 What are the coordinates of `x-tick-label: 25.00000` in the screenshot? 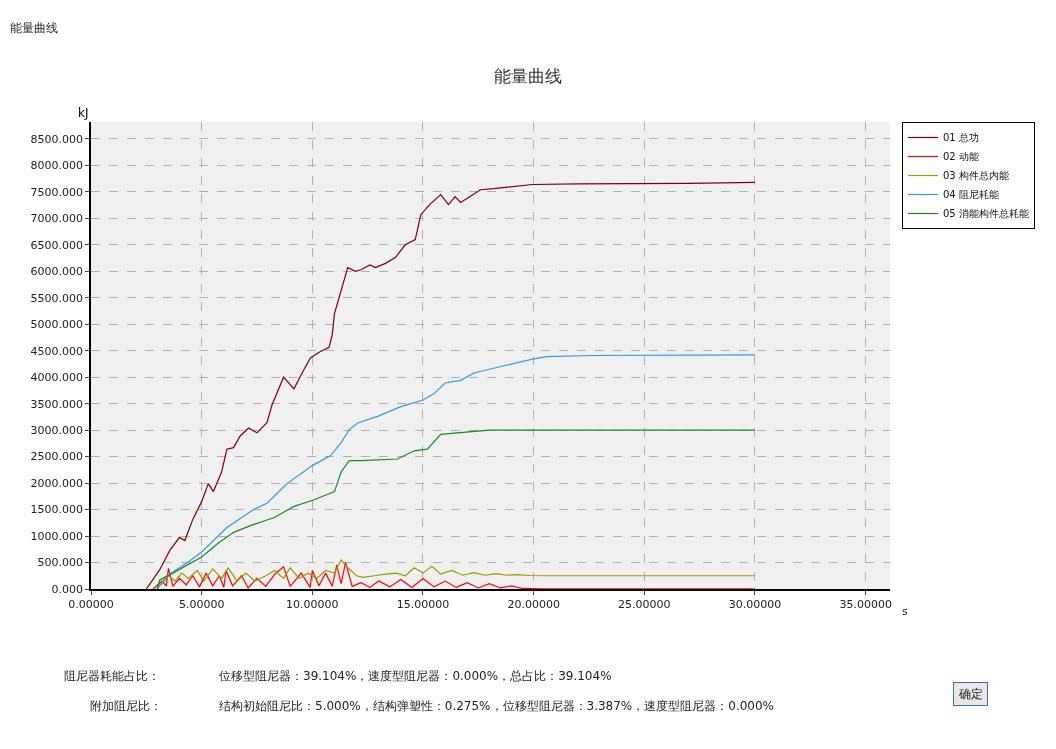 It's located at (644, 604).